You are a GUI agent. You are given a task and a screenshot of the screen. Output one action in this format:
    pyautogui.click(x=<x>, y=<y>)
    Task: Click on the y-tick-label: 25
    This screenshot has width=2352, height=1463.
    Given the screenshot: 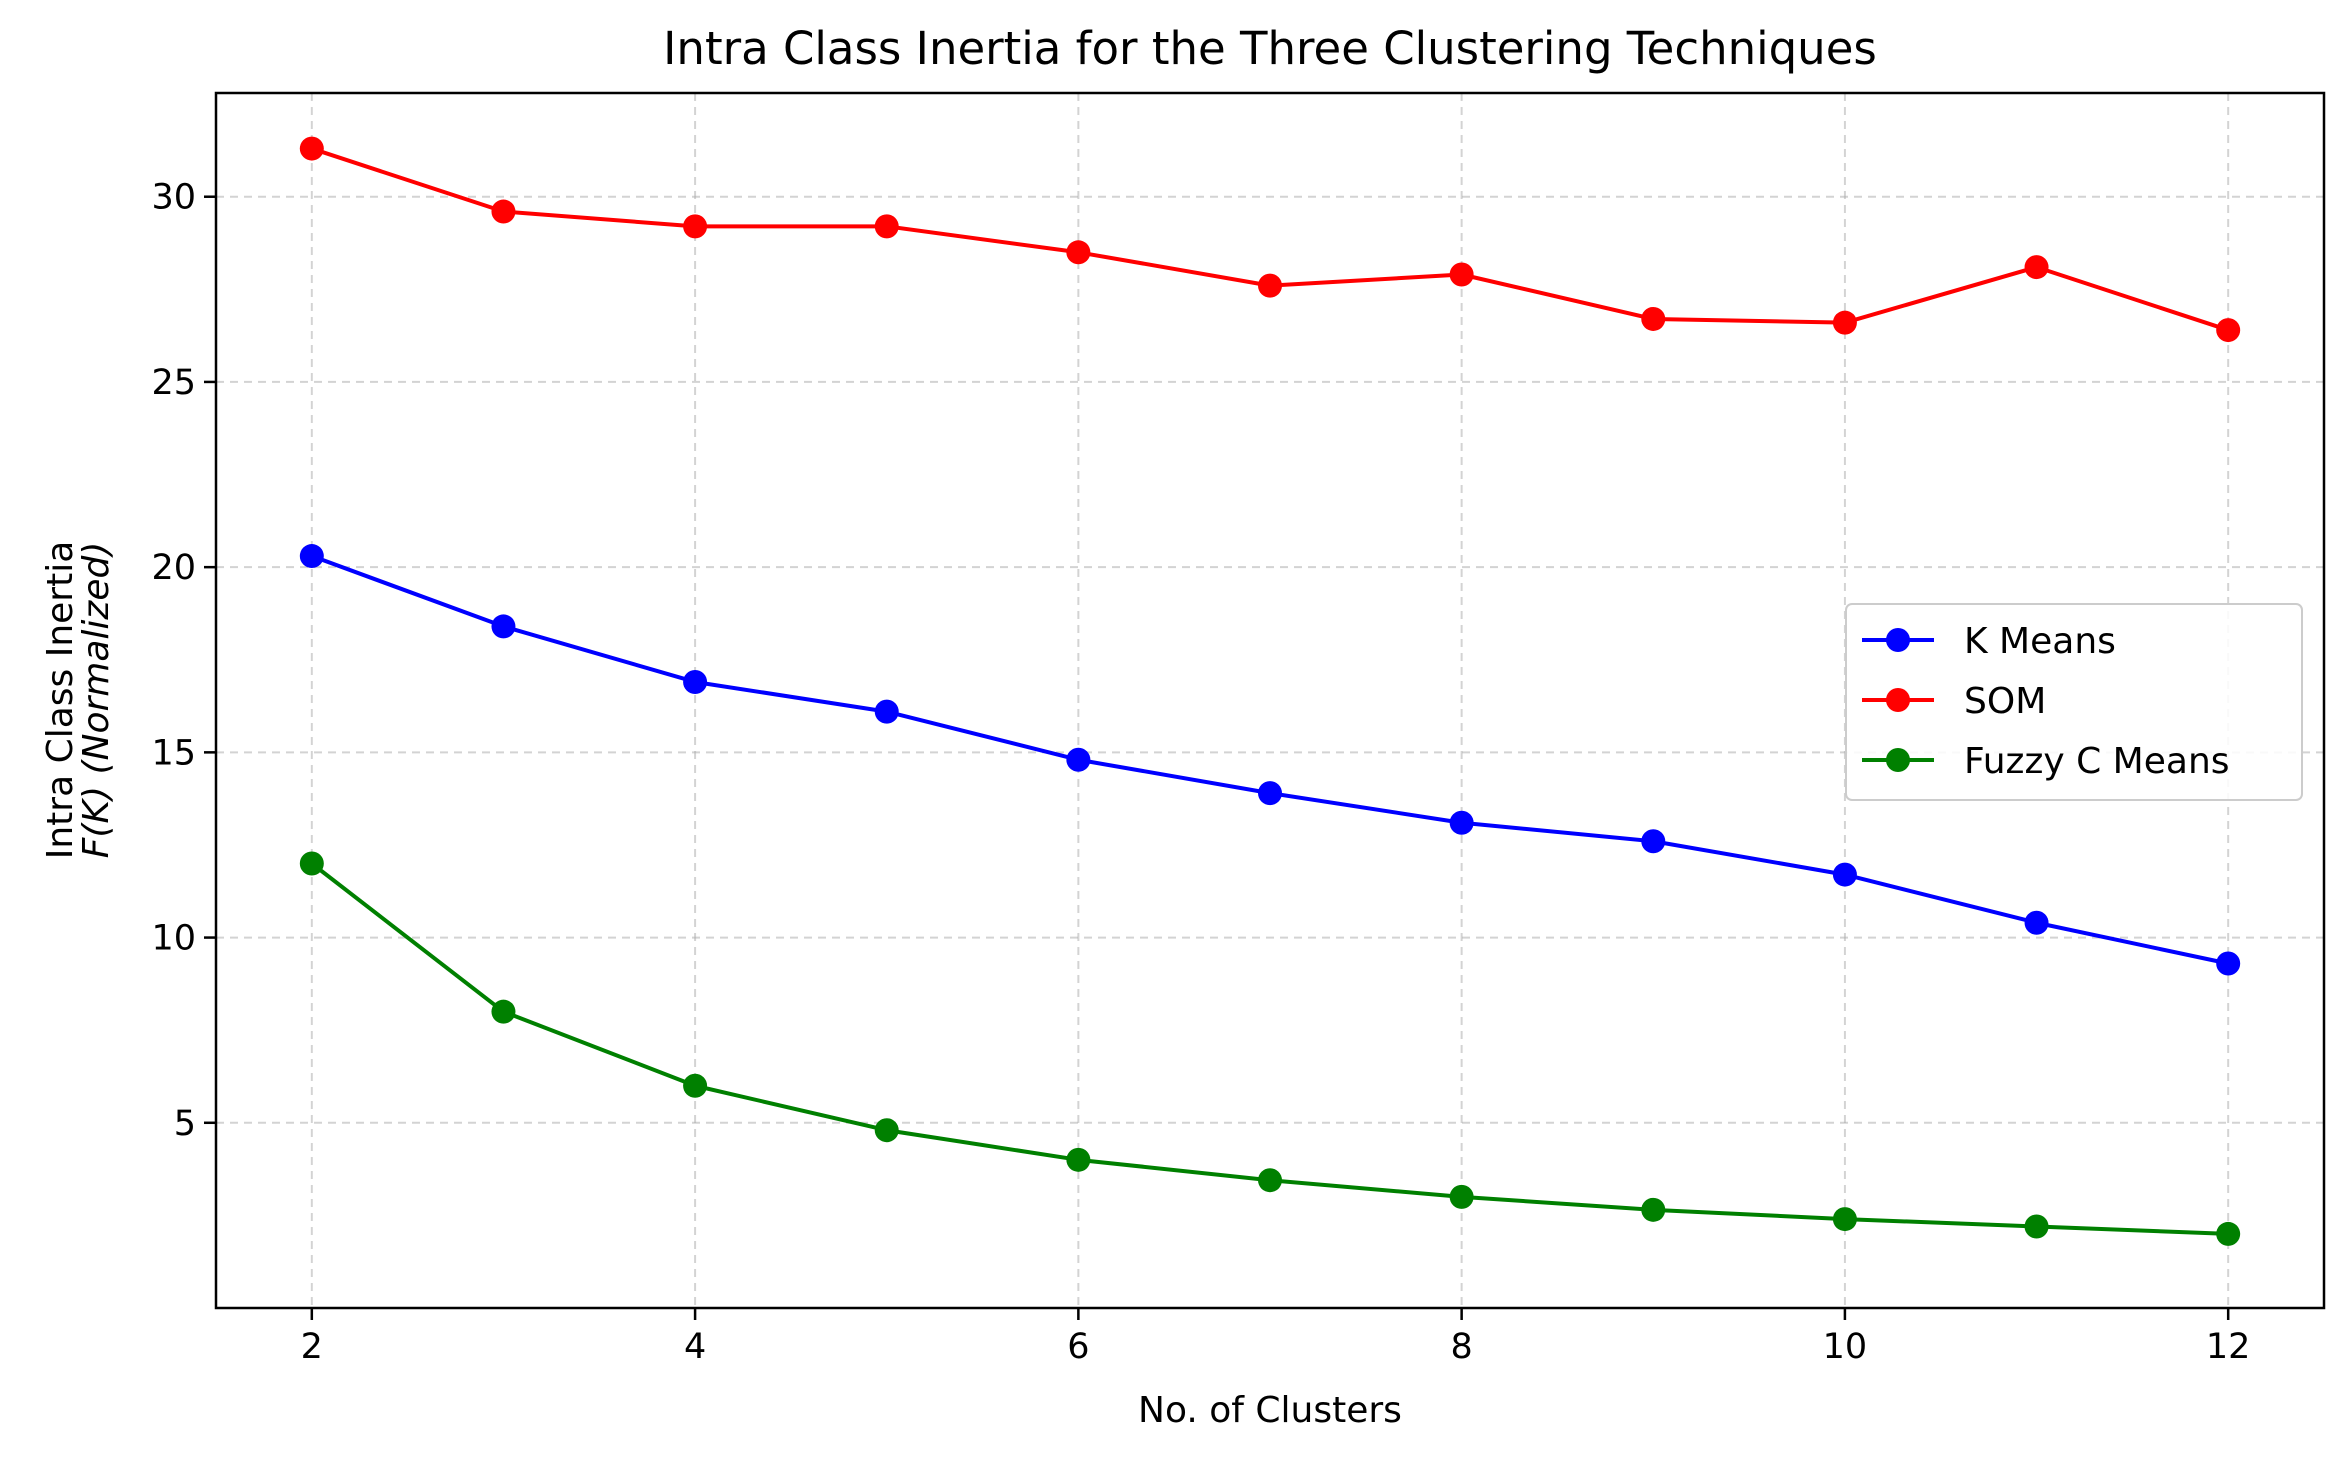 What is the action you would take?
    pyautogui.click(x=173, y=383)
    